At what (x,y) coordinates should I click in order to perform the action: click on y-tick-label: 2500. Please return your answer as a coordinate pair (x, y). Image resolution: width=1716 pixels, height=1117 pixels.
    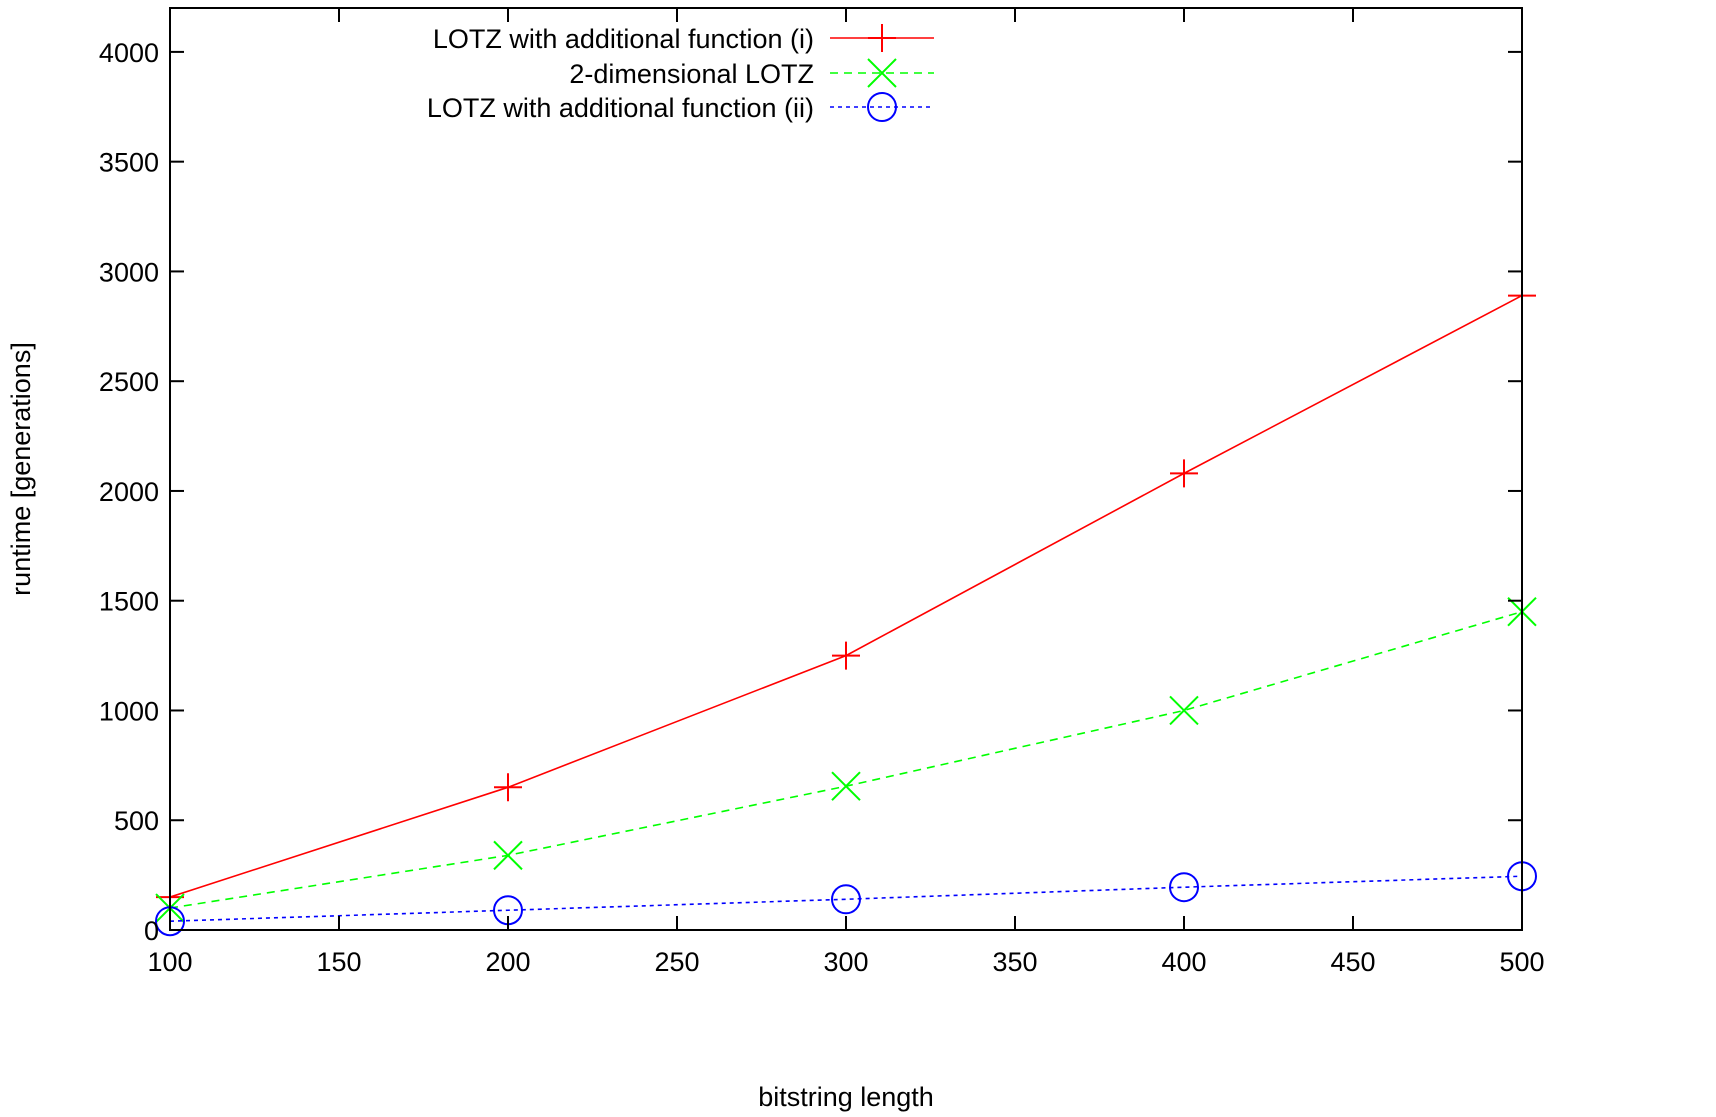
    Looking at the image, I should click on (129, 382).